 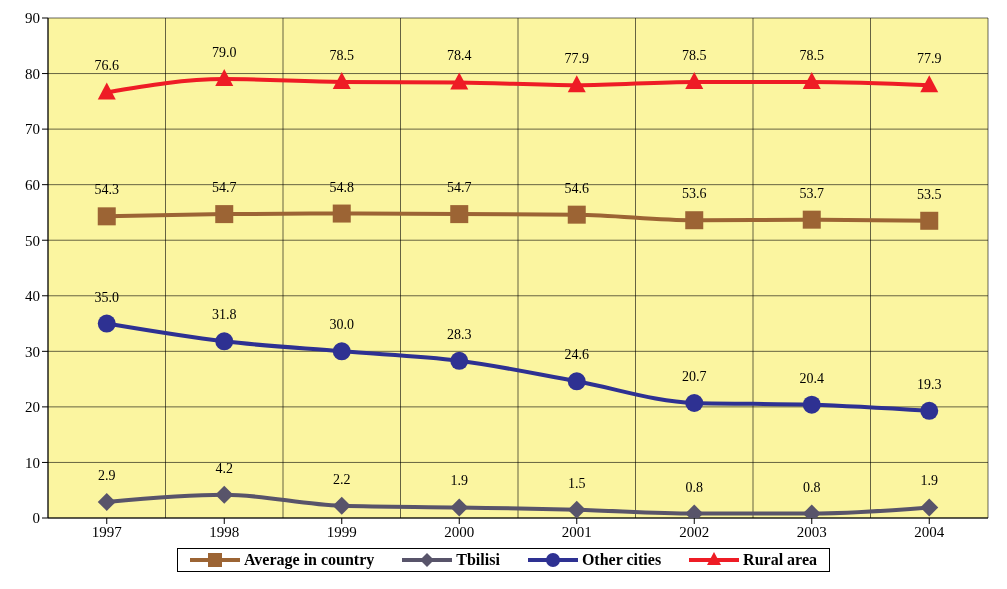 I want to click on data-label: 79.0, so click(x=224, y=53).